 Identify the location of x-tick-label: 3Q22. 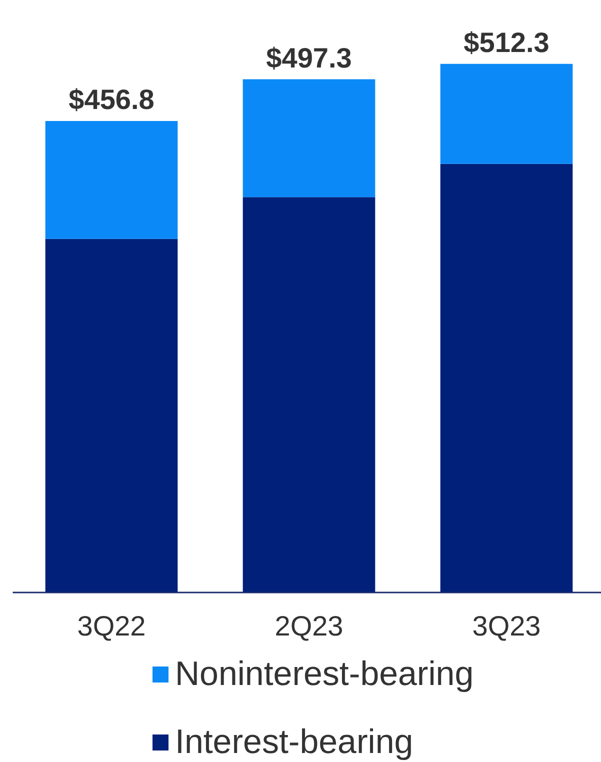
(111, 626).